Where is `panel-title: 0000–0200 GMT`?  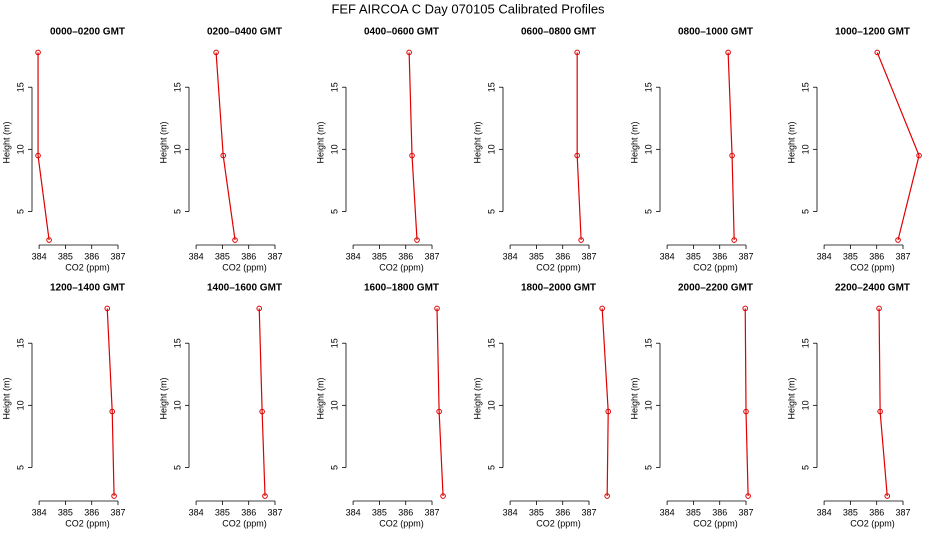 panel-title: 0000–0200 GMT is located at coordinates (87, 32).